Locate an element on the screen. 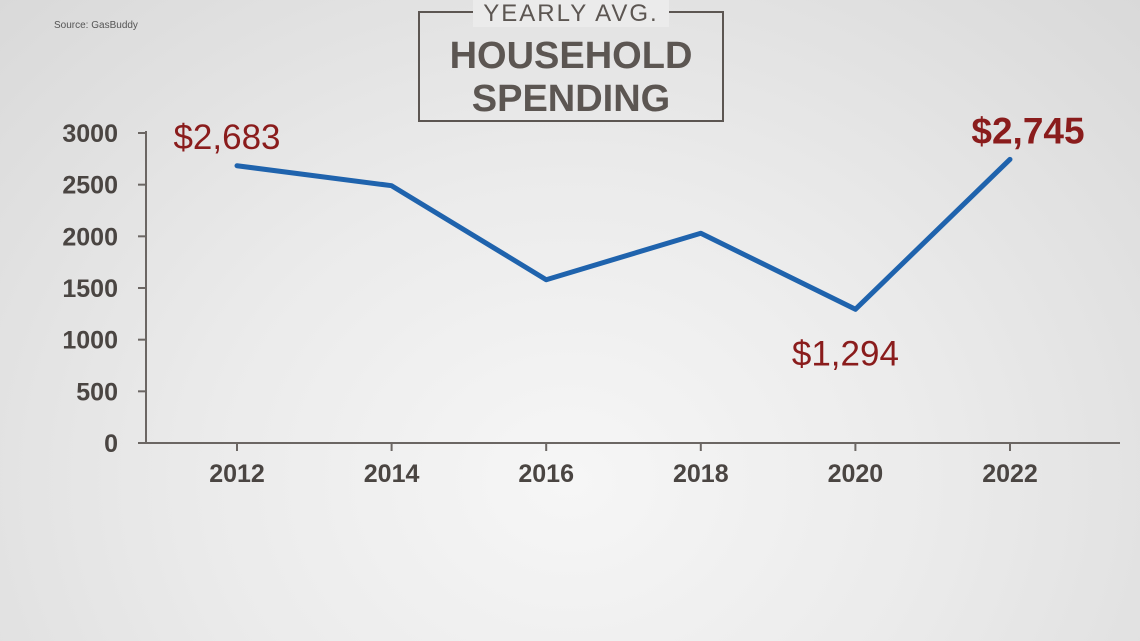 This screenshot has height=641, width=1140. y-tick-label: 1500 is located at coordinates (90, 289).